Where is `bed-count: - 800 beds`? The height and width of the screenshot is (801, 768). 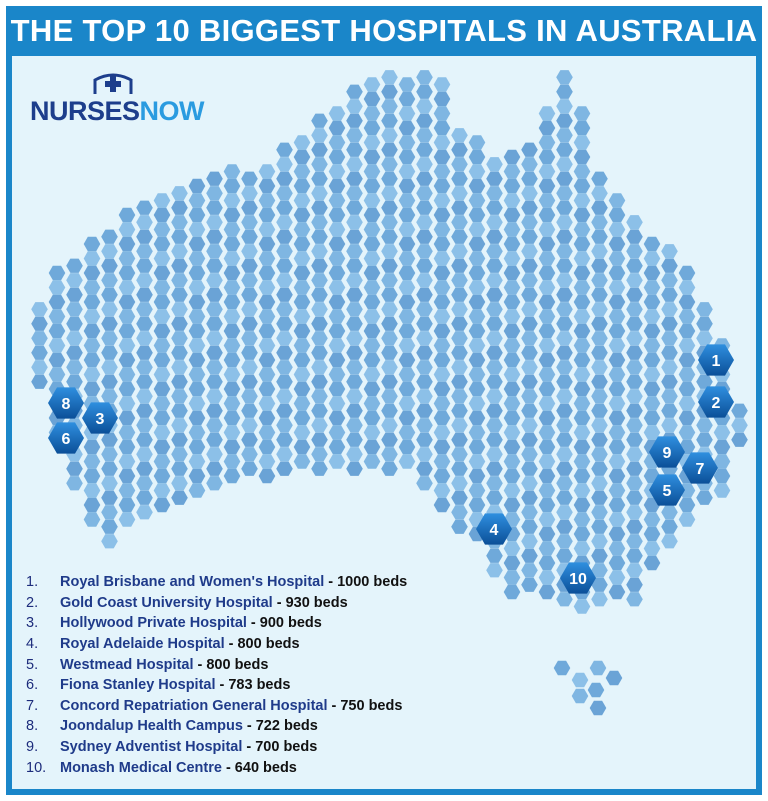 bed-count: - 800 beds is located at coordinates (233, 664).